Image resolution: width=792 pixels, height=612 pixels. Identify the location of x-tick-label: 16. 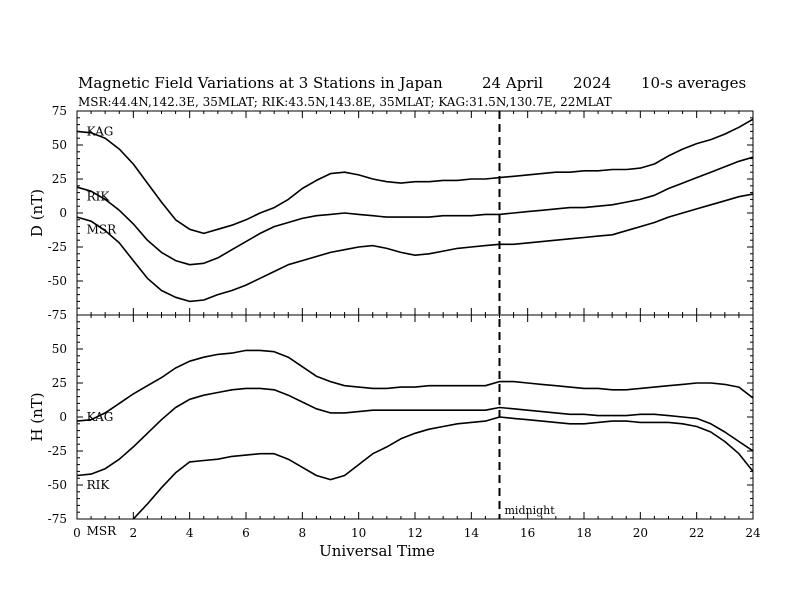
(527, 533).